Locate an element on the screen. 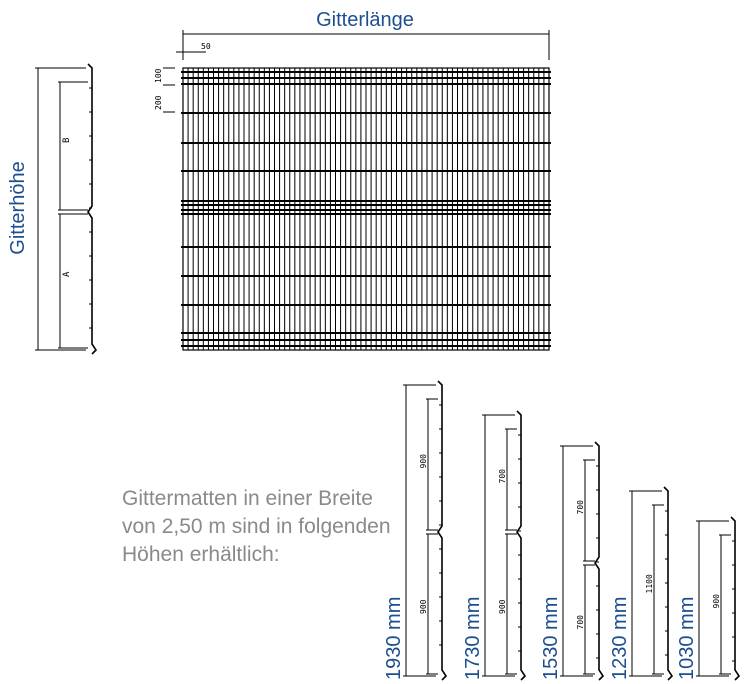 The image size is (746, 684). dim-200-label: 200 is located at coordinates (158, 102).